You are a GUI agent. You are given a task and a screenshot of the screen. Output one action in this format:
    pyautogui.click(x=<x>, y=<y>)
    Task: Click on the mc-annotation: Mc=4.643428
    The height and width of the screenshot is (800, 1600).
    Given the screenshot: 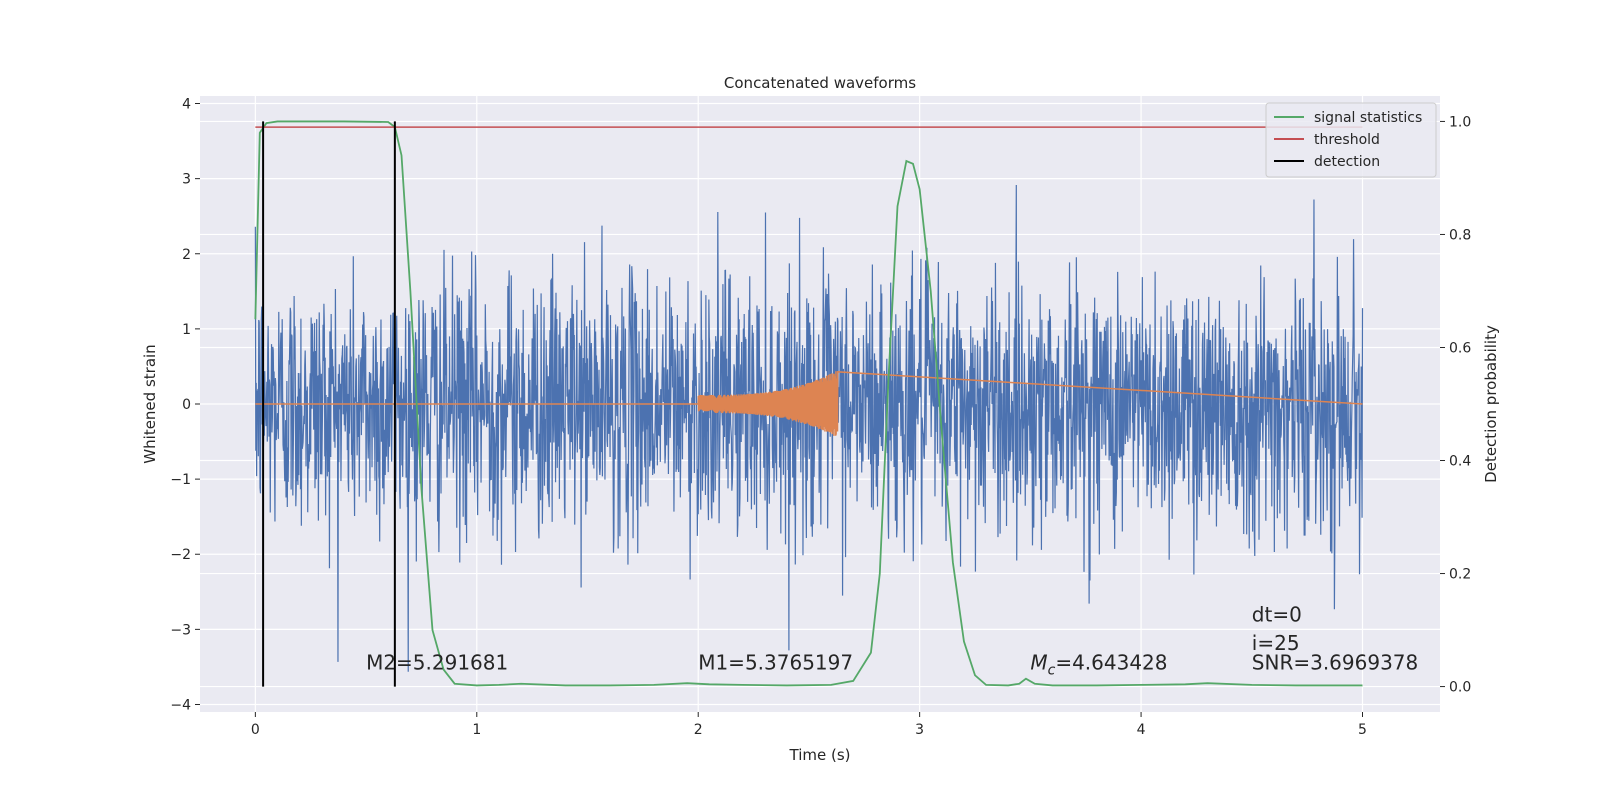 What is the action you would take?
    pyautogui.click(x=1098, y=665)
    